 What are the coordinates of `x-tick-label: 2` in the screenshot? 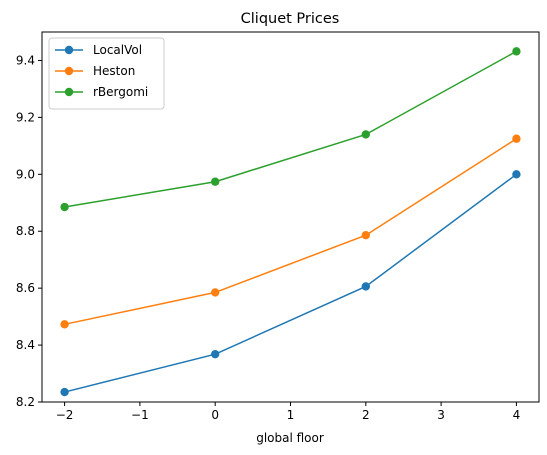 It's located at (366, 415).